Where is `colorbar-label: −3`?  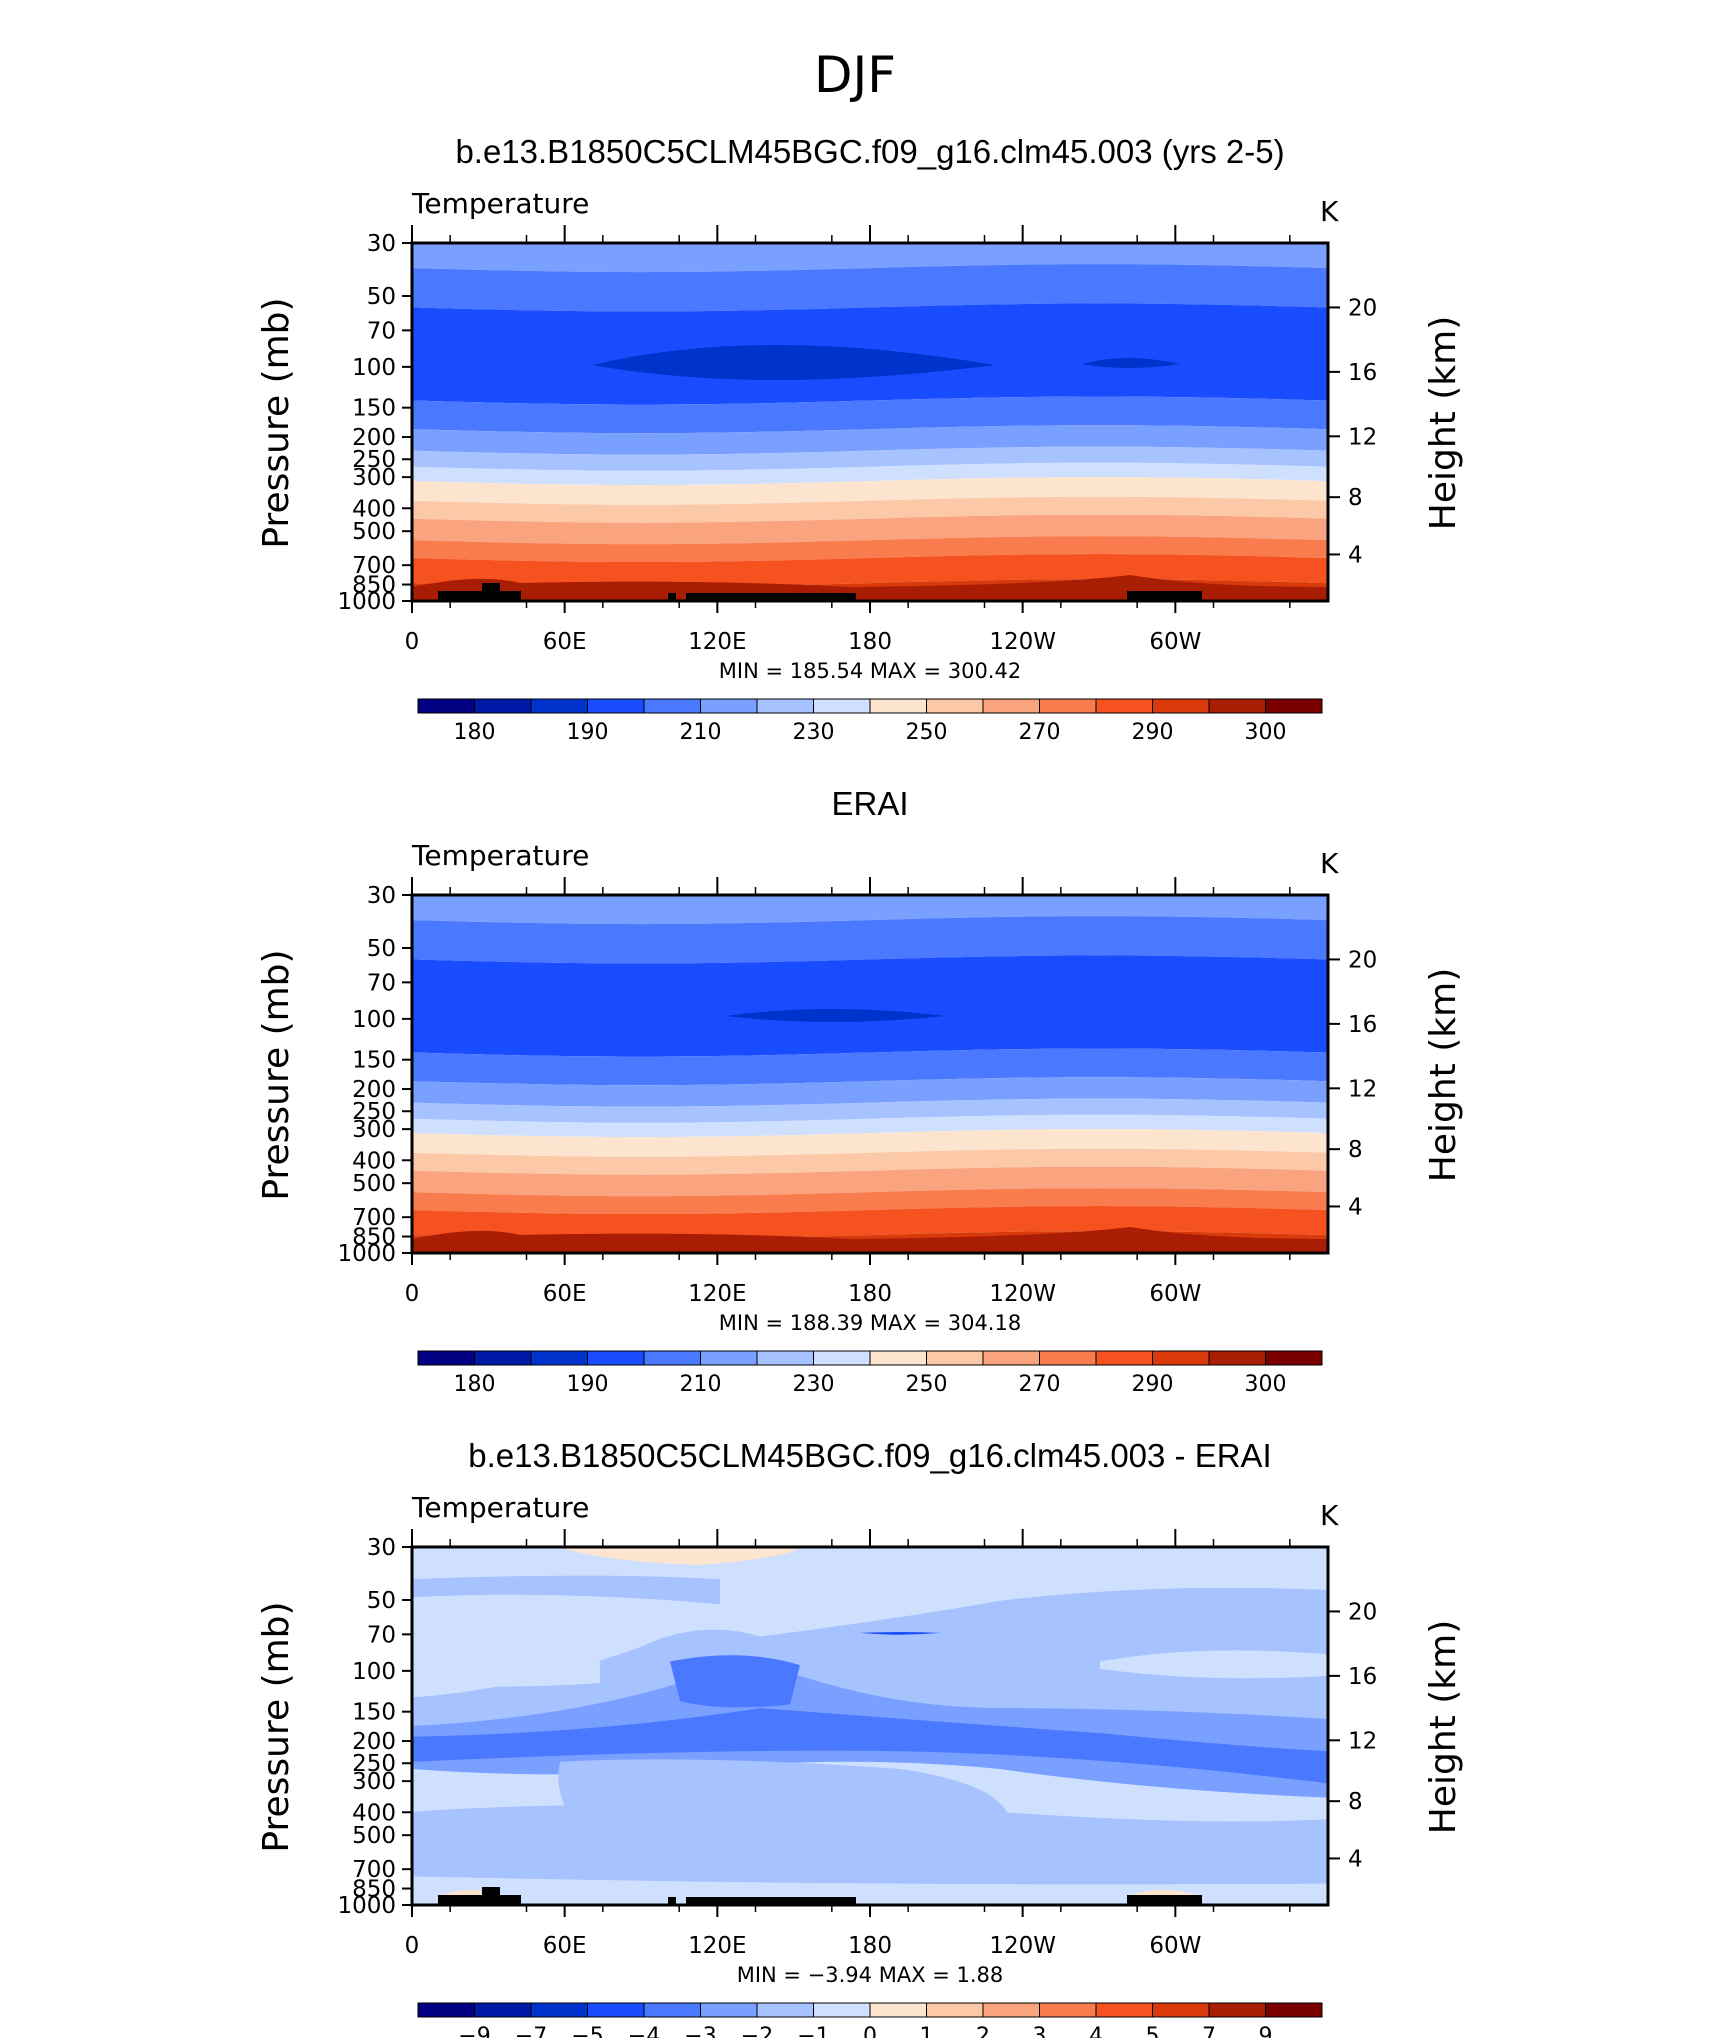
colorbar-label: −3 is located at coordinates (700, 2031).